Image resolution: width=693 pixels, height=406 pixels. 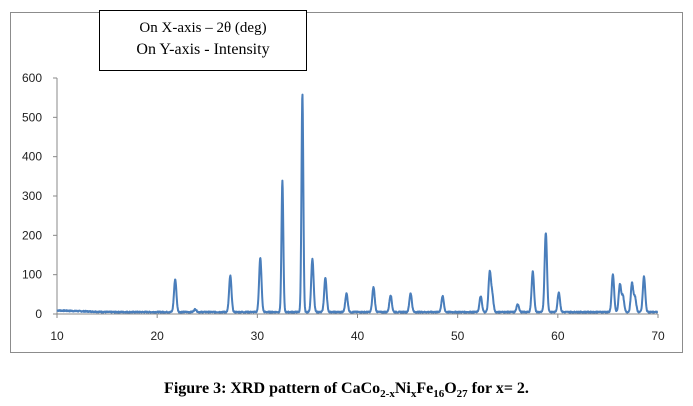 What do you see at coordinates (38, 314) in the screenshot?
I see `y-tick-label: 0` at bounding box center [38, 314].